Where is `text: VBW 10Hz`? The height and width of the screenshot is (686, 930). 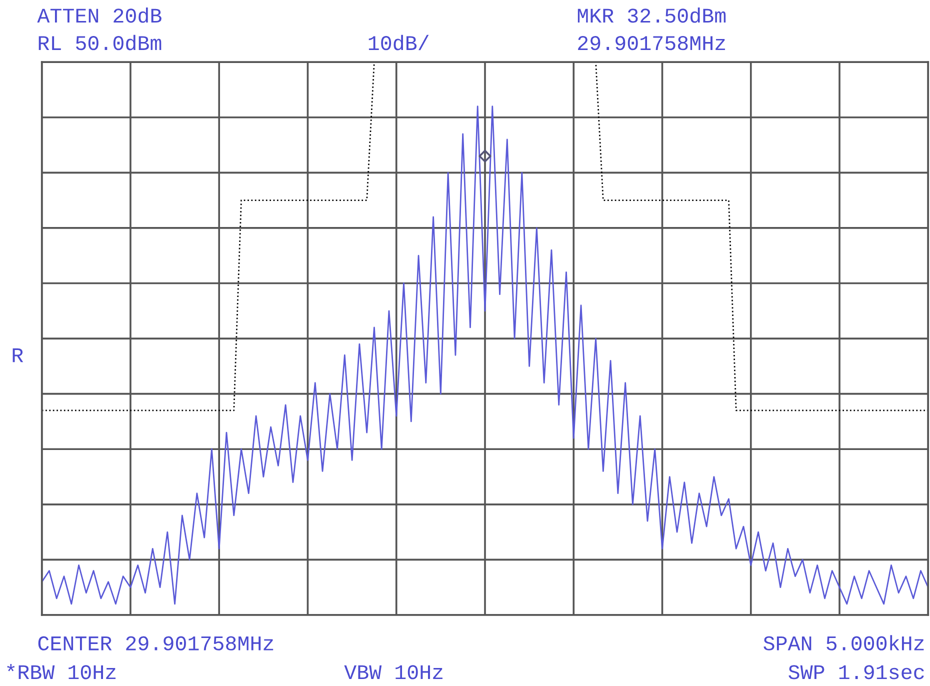
text: VBW 10Hz is located at coordinates (393, 672).